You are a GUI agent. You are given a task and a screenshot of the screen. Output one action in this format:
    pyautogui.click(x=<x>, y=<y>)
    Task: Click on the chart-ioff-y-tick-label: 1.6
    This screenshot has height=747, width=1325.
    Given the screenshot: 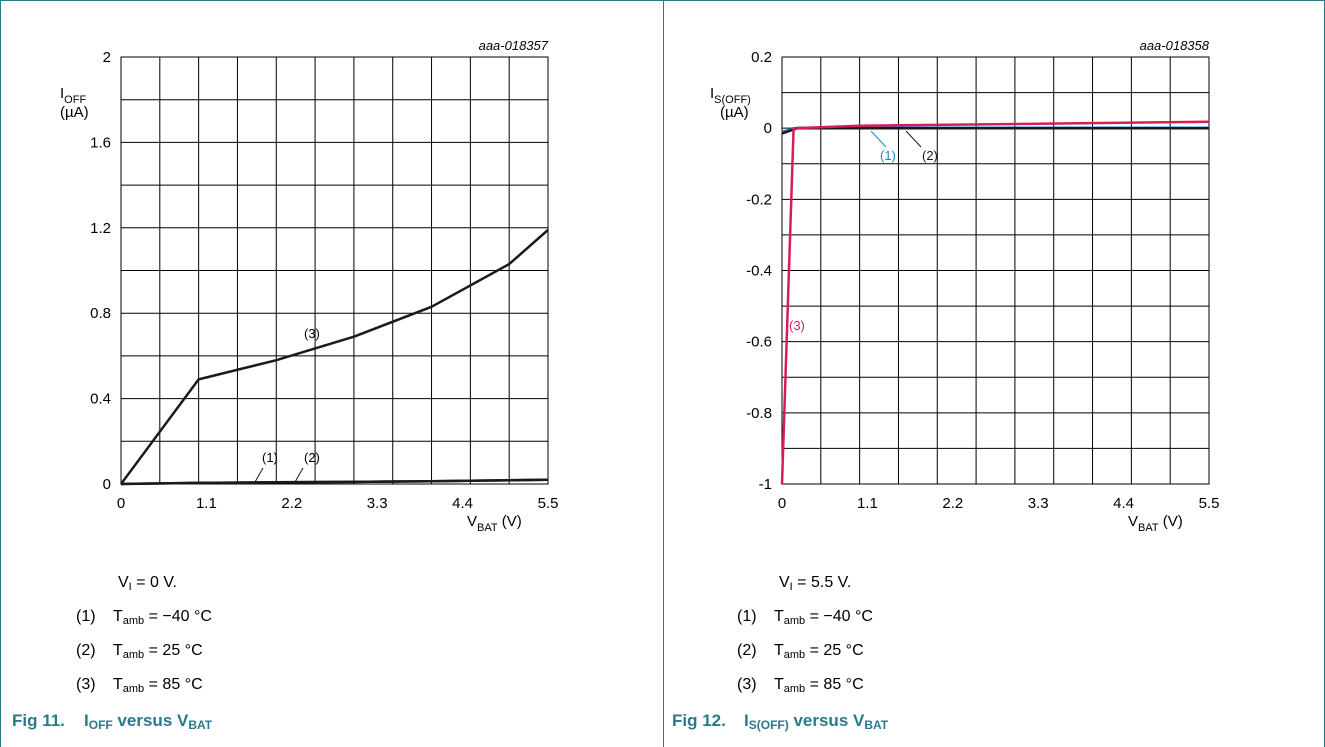 What is the action you would take?
    pyautogui.click(x=100, y=142)
    